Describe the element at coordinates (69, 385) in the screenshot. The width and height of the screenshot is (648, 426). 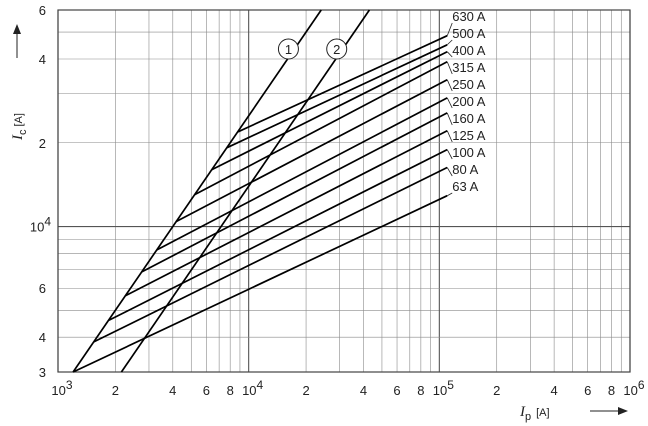
I see `tick-label-exponent: 3` at that location.